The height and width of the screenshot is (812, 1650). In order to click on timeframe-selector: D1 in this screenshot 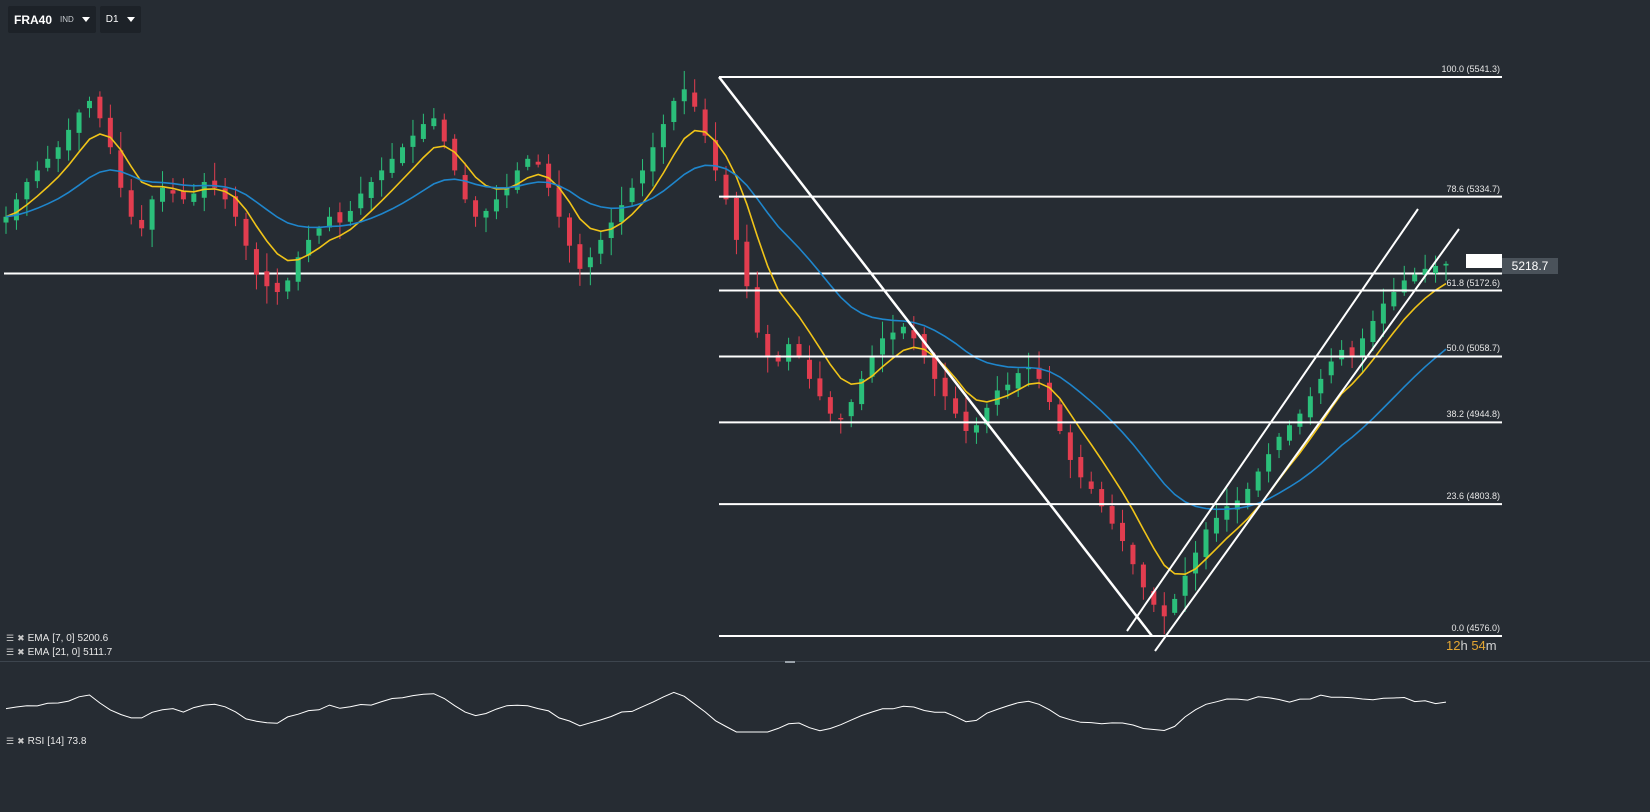, I will do `click(120, 19)`.